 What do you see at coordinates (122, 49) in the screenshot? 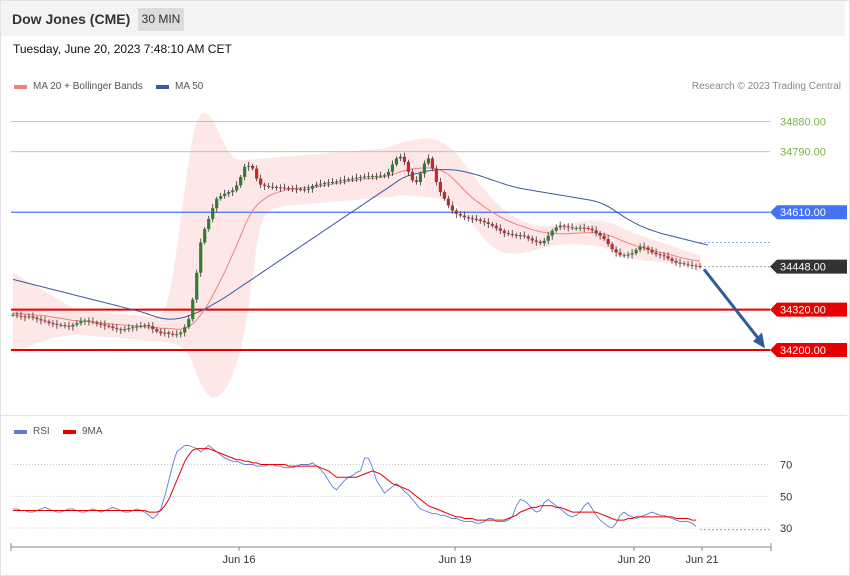
I see `timestamp: Tuesday, June 20, 2023 7:48:10 AM CET` at bounding box center [122, 49].